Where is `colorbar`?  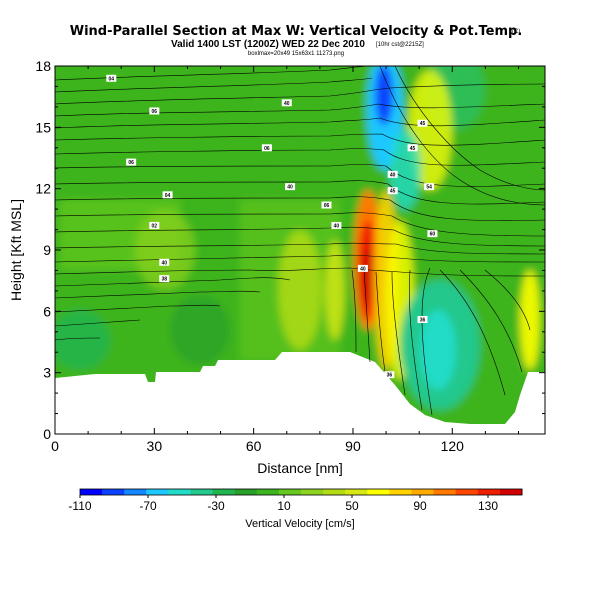
colorbar is located at coordinates (301, 492).